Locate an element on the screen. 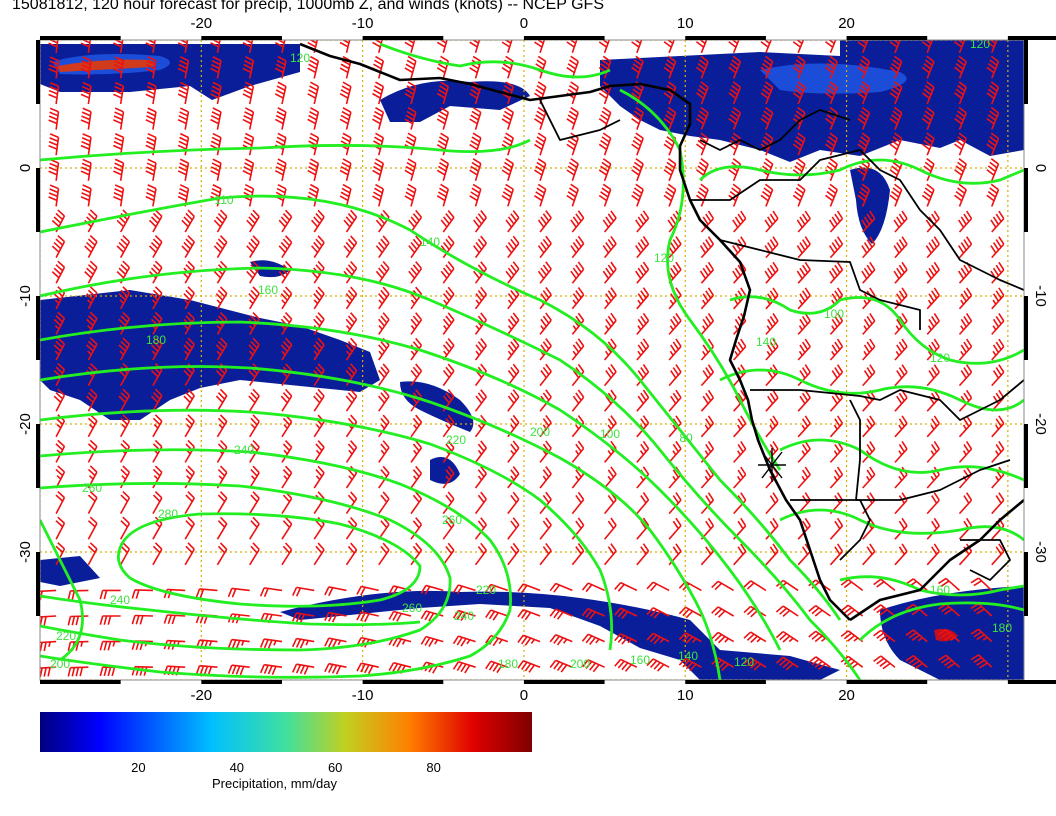 Image resolution: width=1056 pixels, height=816 pixels. station-marker is located at coordinates (772, 465).